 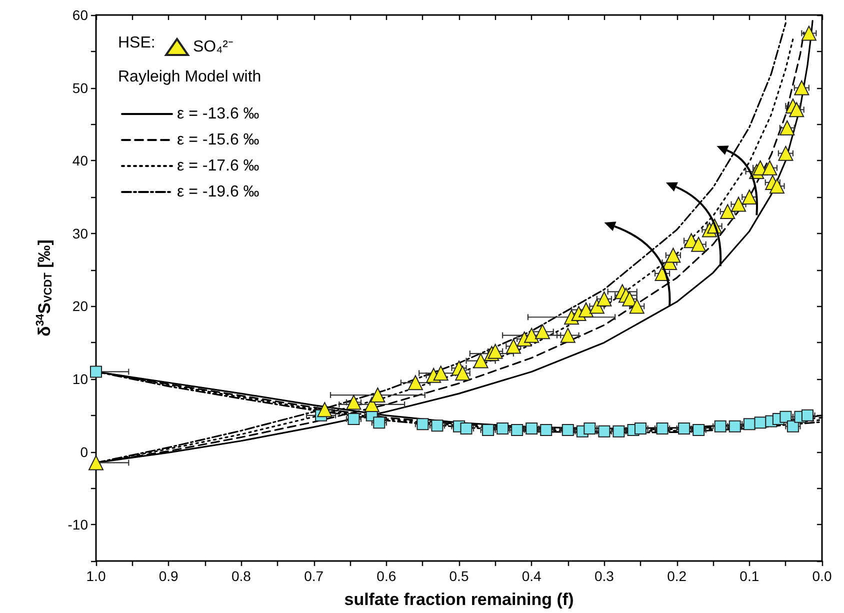 What do you see at coordinates (96, 576) in the screenshot?
I see `x-tick-label: 1.0` at bounding box center [96, 576].